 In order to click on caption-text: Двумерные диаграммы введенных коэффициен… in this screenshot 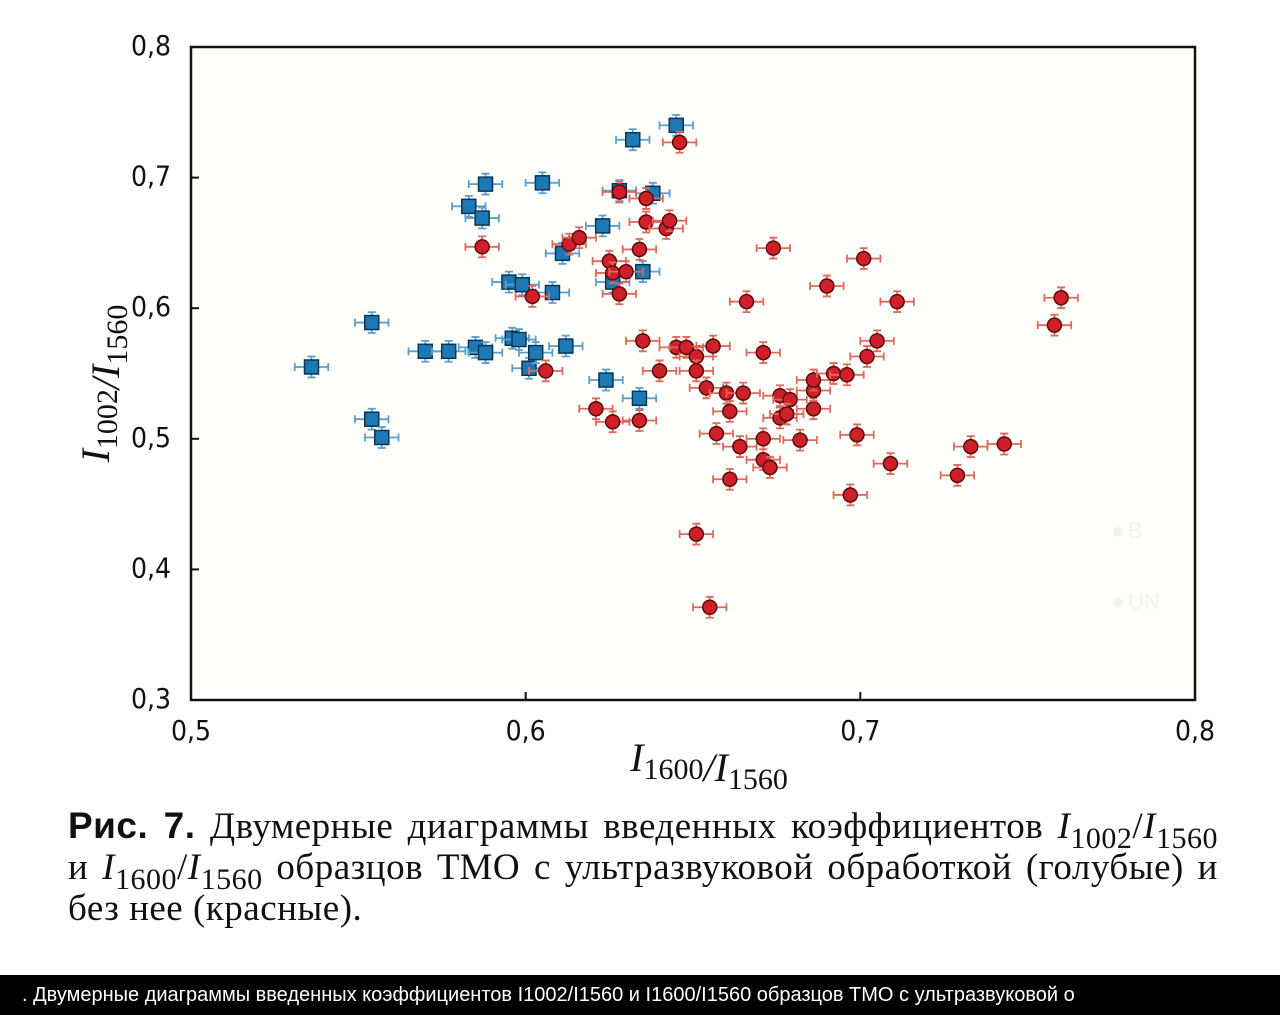, I will do `click(643, 867)`.